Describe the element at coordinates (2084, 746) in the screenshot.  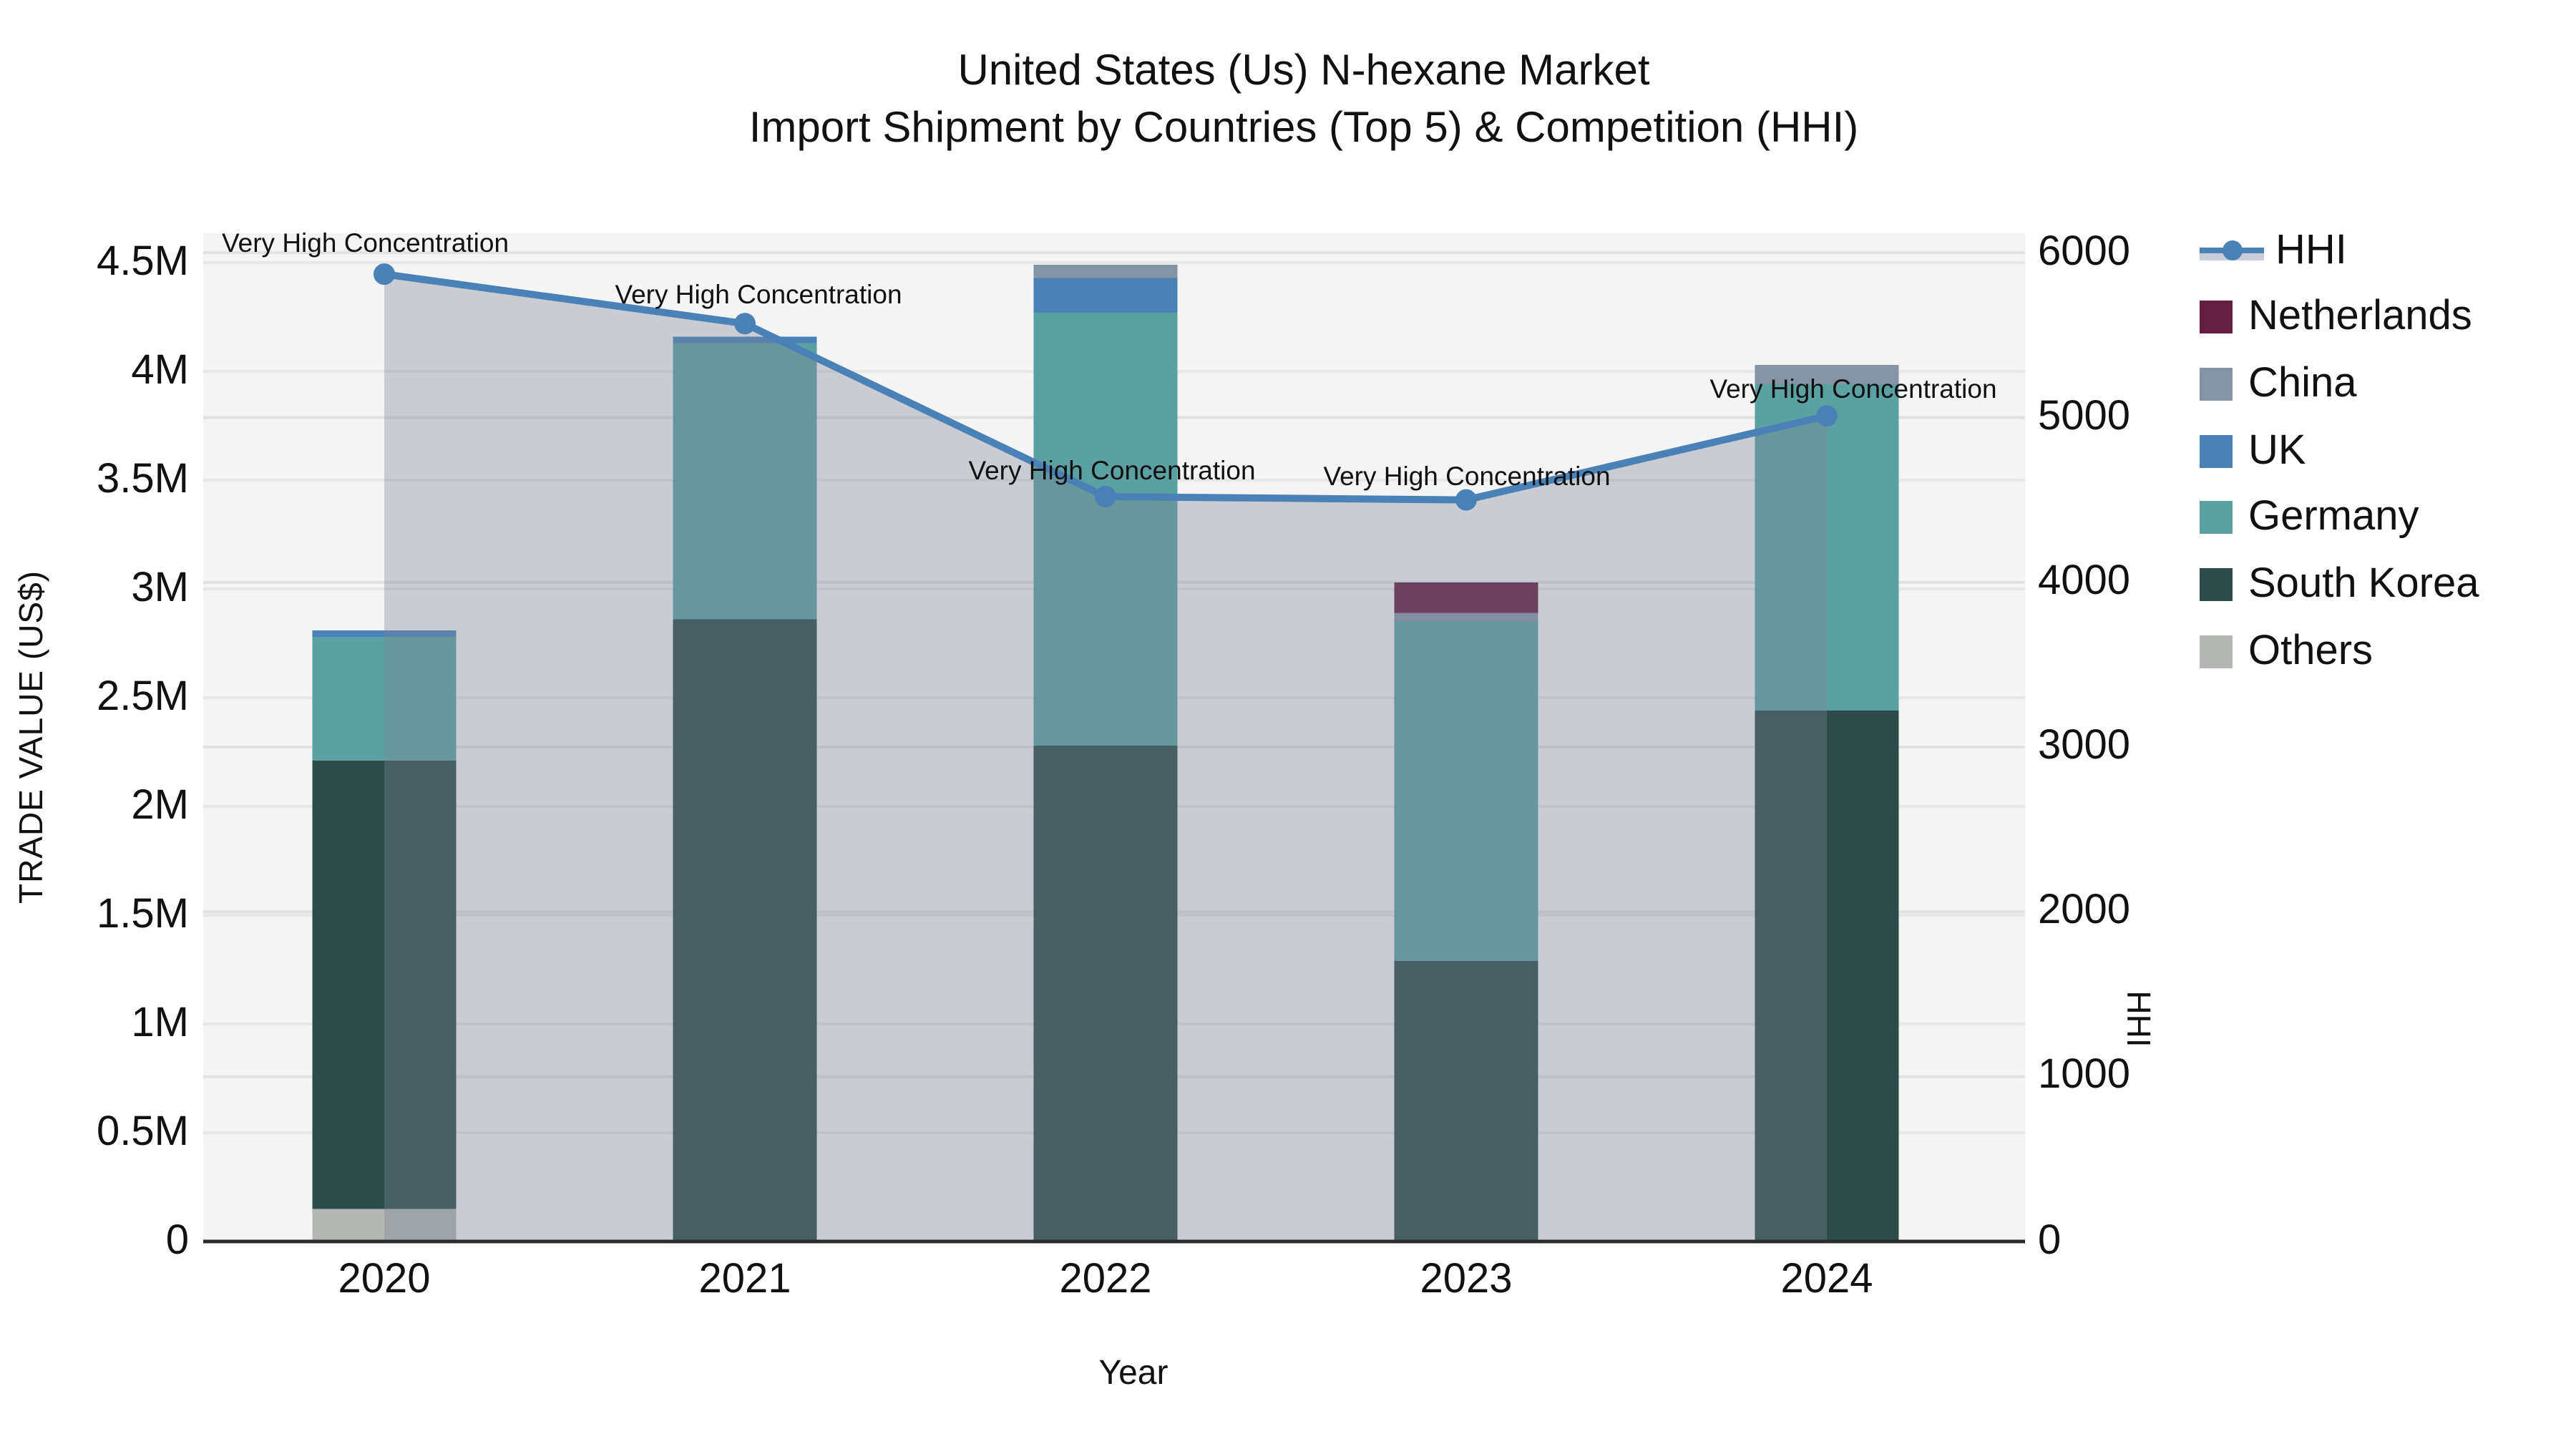
I see `y-right-tick-3000: 3000` at that location.